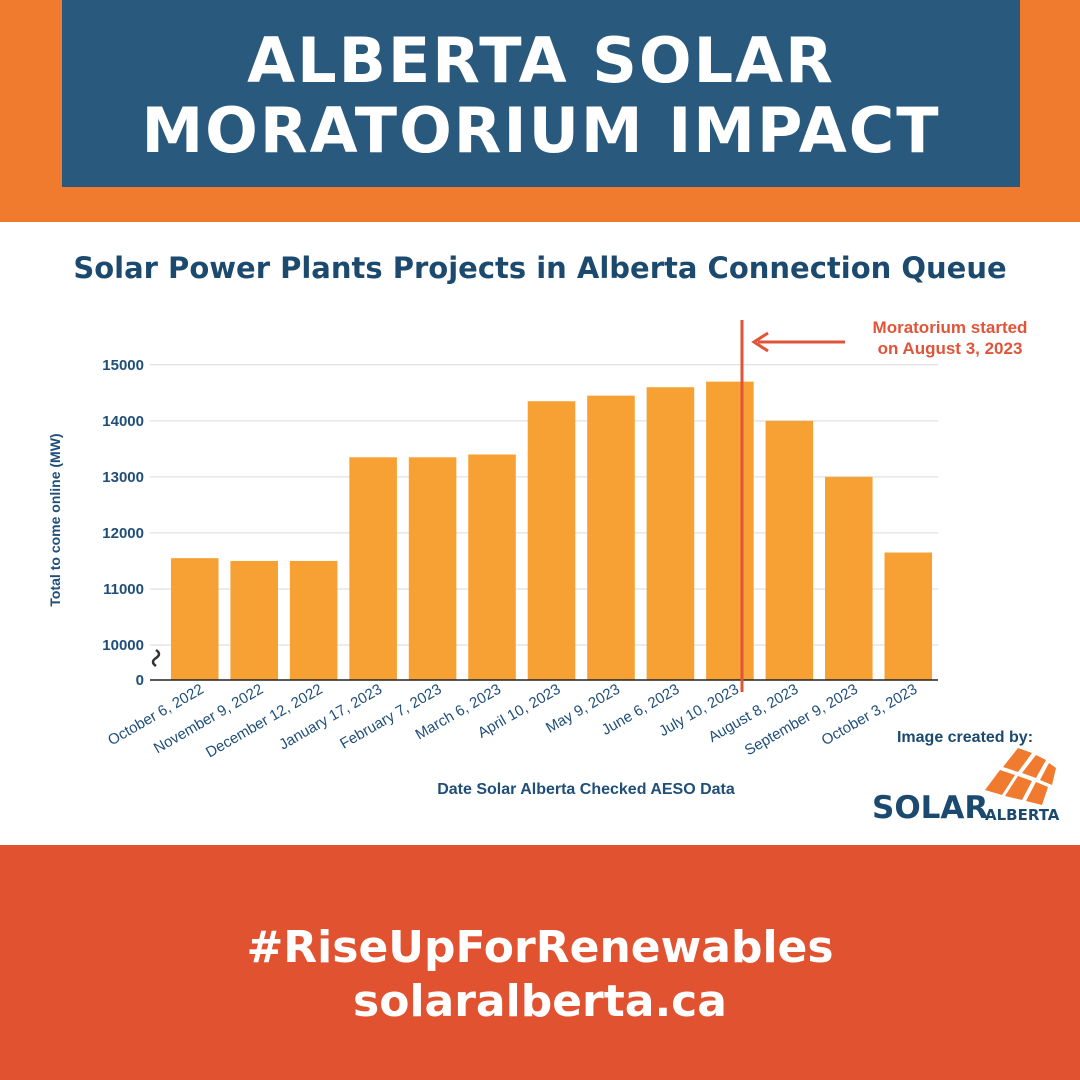  What do you see at coordinates (586, 789) in the screenshot?
I see `x-axis-title: Date Solar Alberta Checked AESO Data` at bounding box center [586, 789].